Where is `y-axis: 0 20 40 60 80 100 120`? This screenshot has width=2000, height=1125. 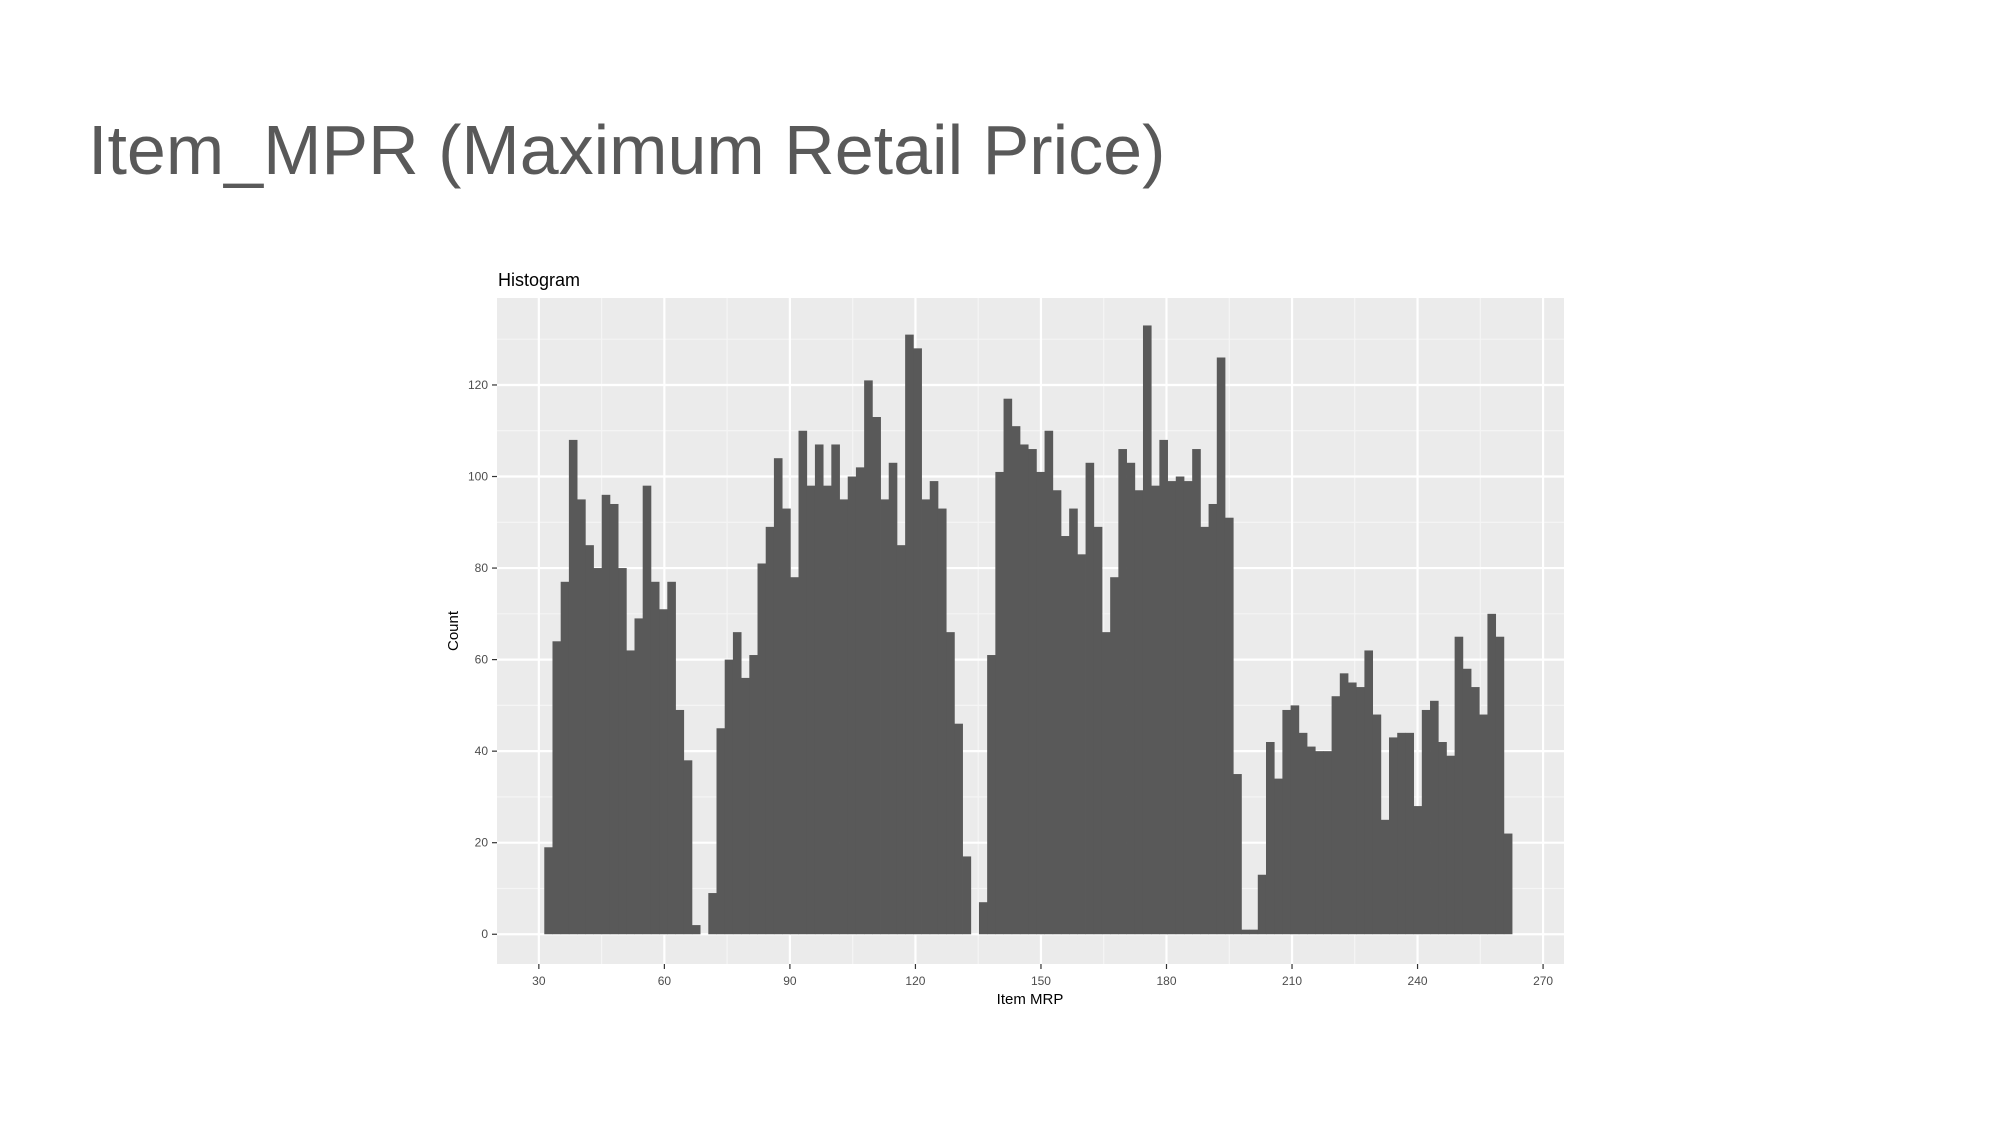
y-axis: 0 20 40 60 80 100 120 is located at coordinates (482, 659).